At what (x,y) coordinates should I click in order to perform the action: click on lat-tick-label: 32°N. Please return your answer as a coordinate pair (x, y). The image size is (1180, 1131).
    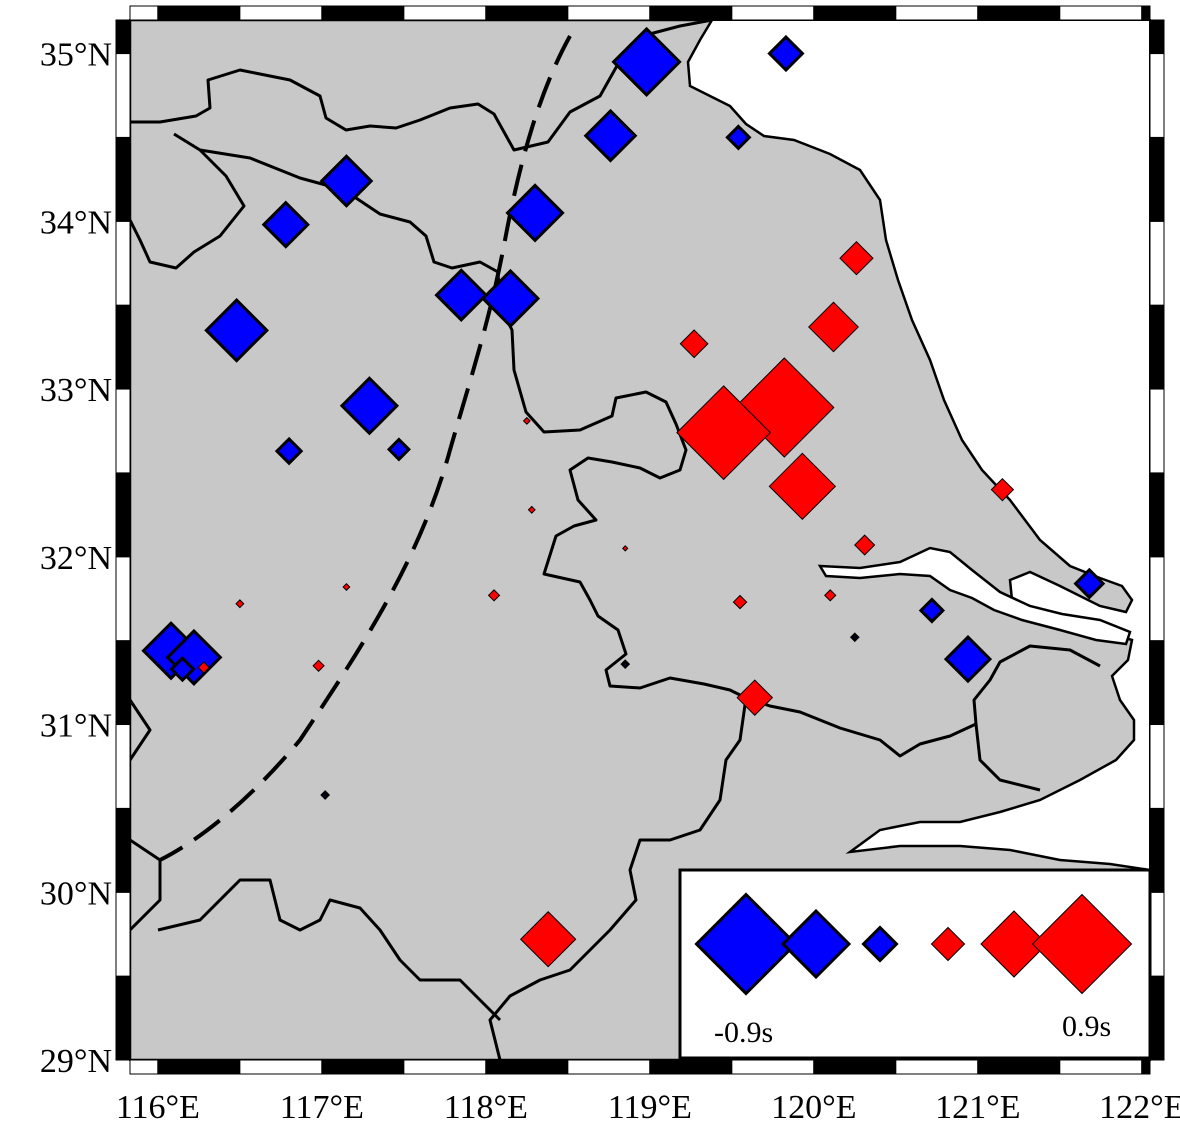
    Looking at the image, I should click on (76, 558).